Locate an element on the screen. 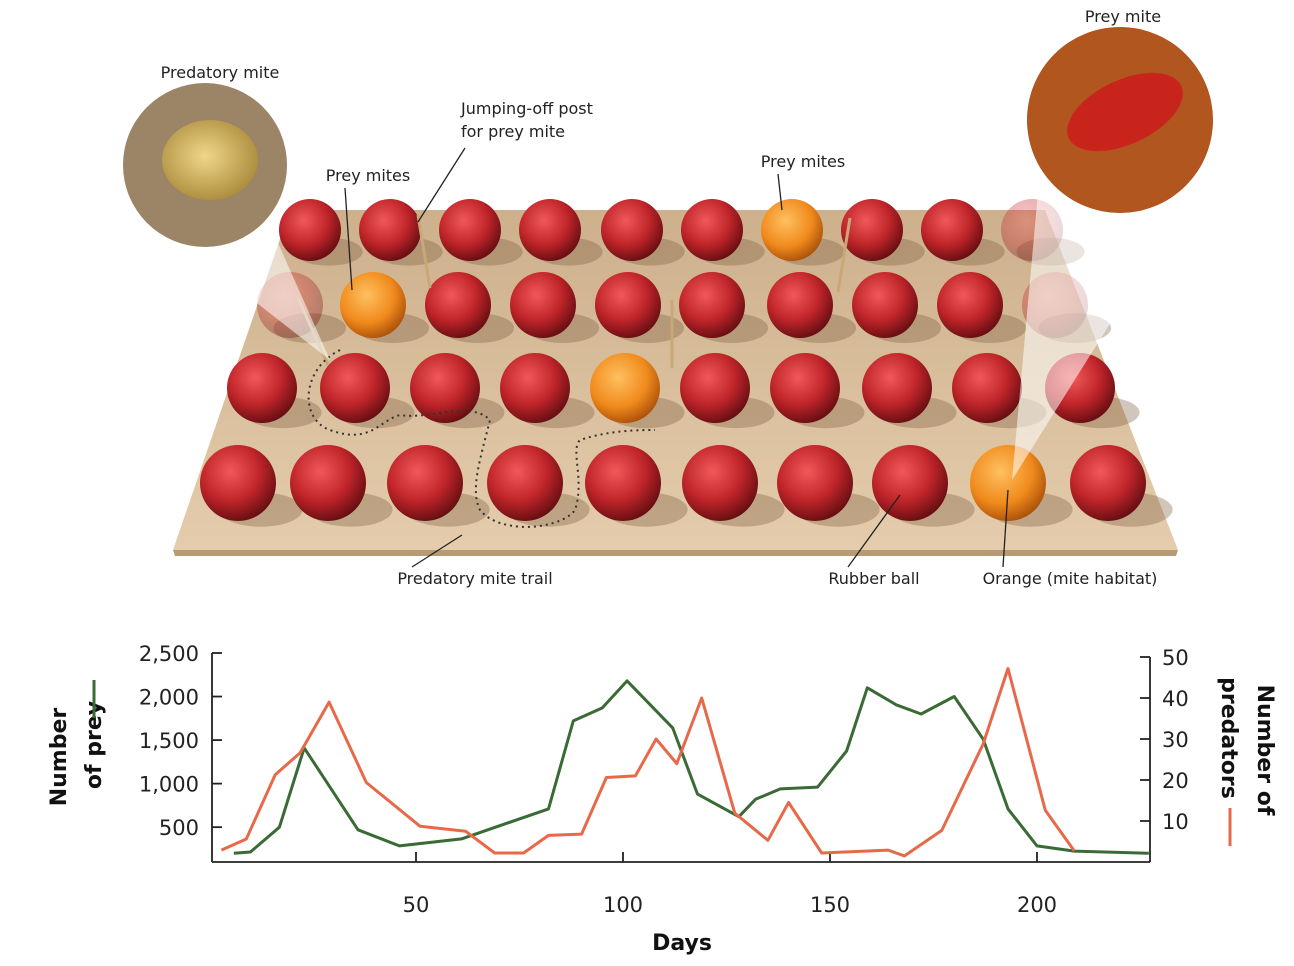 This screenshot has width=1294, height=966. label-predatory-mite: Predatory mite is located at coordinates (220, 72).